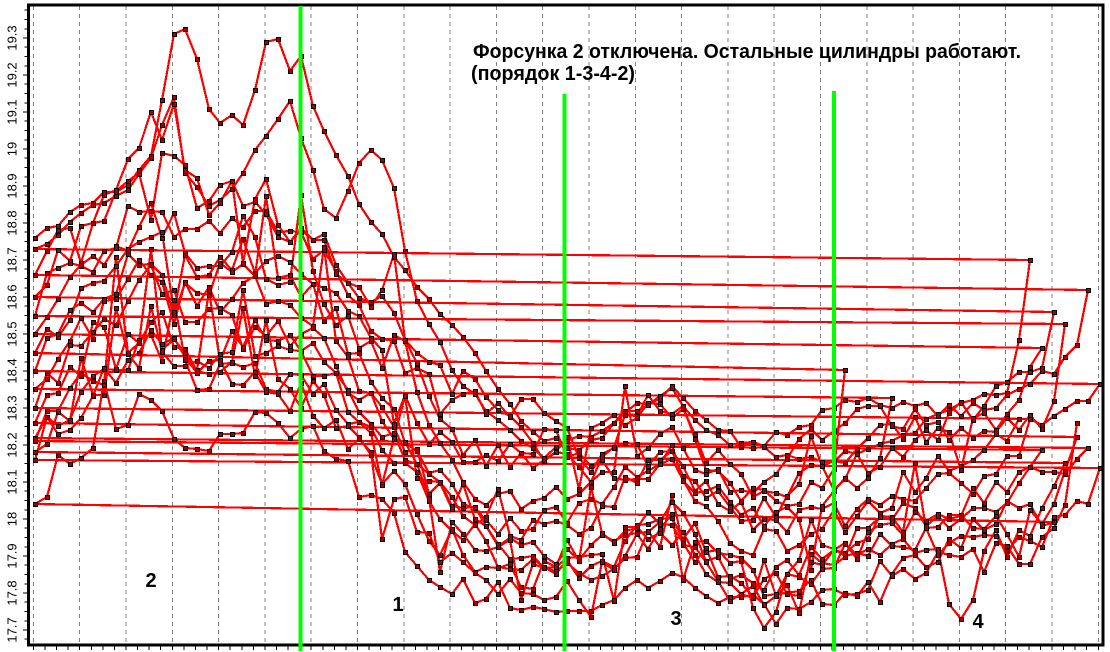  Describe the element at coordinates (12, 111) in the screenshot. I see `svg-text: 19.1` at that location.